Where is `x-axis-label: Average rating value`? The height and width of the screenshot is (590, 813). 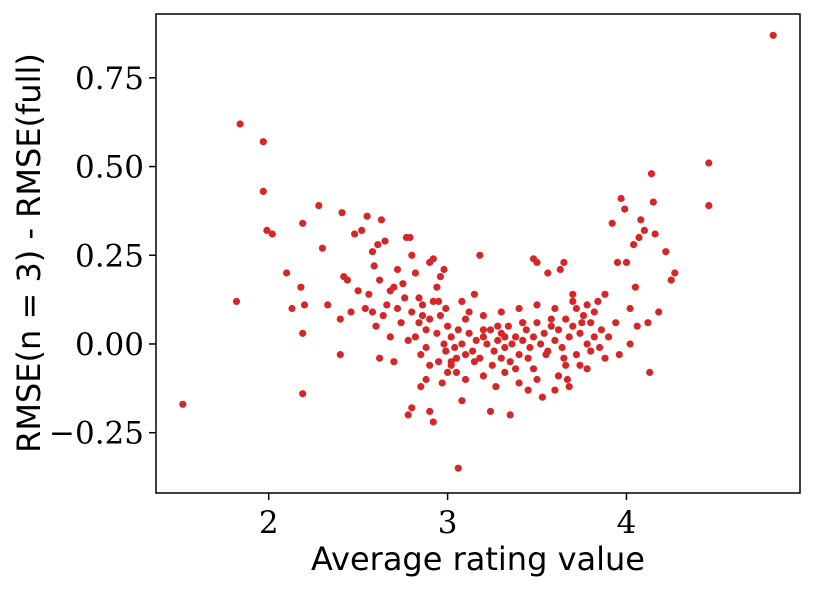 x-axis-label: Average rating value is located at coordinates (478, 559).